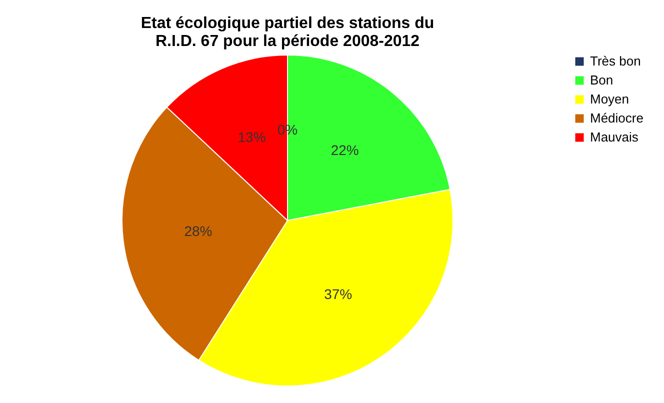 Image resolution: width=664 pixels, height=403 pixels. I want to click on legend-label: Très bon, so click(615, 61).